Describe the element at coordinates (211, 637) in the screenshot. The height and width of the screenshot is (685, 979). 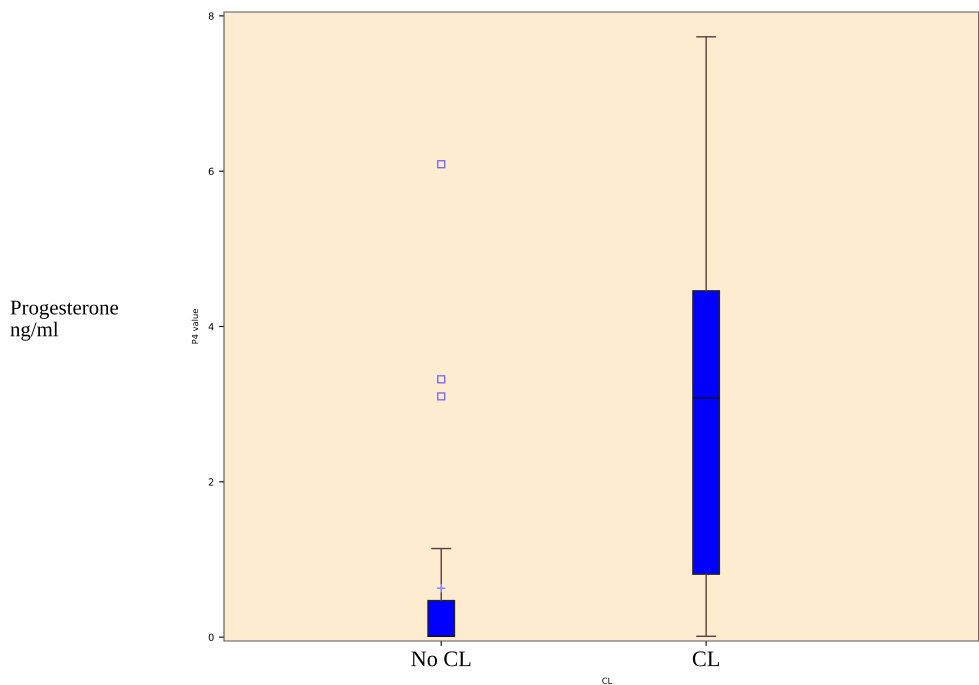
I see `y-tick-label: 0` at that location.